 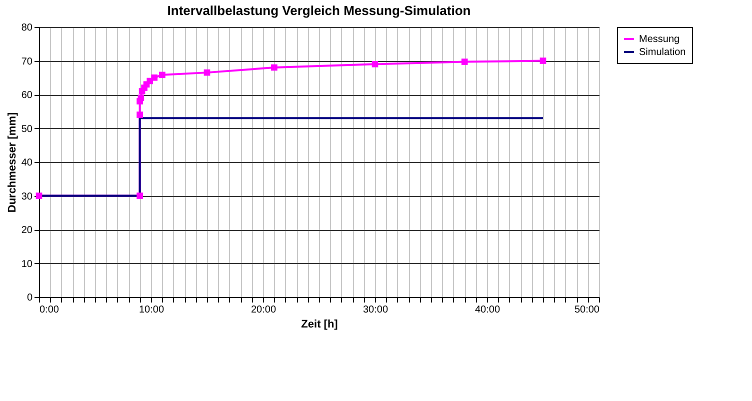 What do you see at coordinates (12, 162) in the screenshot?
I see `y-axis-title: Durchmesser [mm]` at bounding box center [12, 162].